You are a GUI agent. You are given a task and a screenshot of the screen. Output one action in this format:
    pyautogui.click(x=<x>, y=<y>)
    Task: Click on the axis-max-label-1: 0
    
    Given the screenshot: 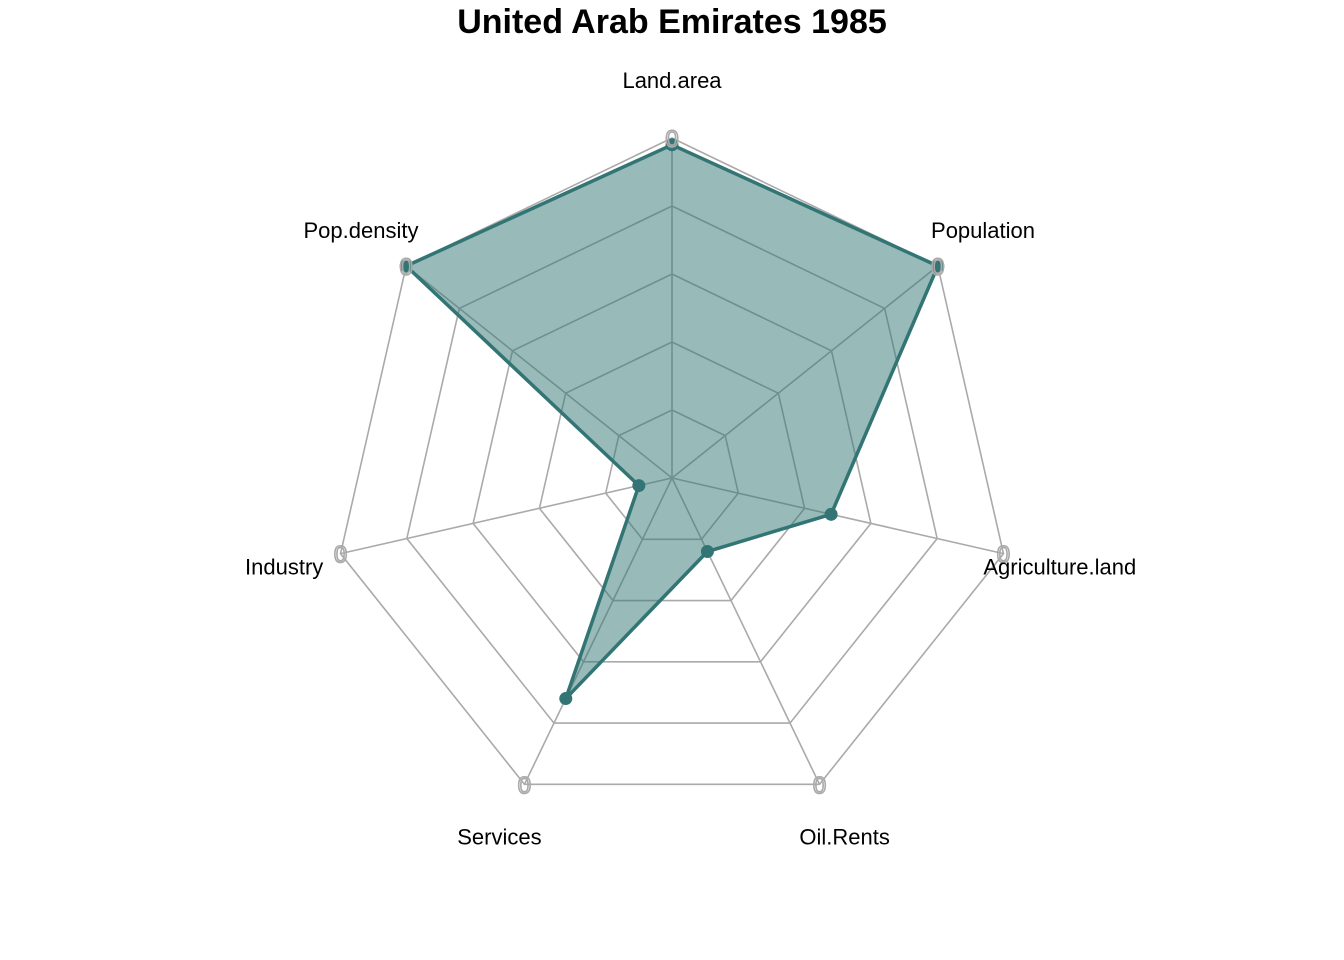 What is the action you would take?
    pyautogui.click(x=937, y=267)
    